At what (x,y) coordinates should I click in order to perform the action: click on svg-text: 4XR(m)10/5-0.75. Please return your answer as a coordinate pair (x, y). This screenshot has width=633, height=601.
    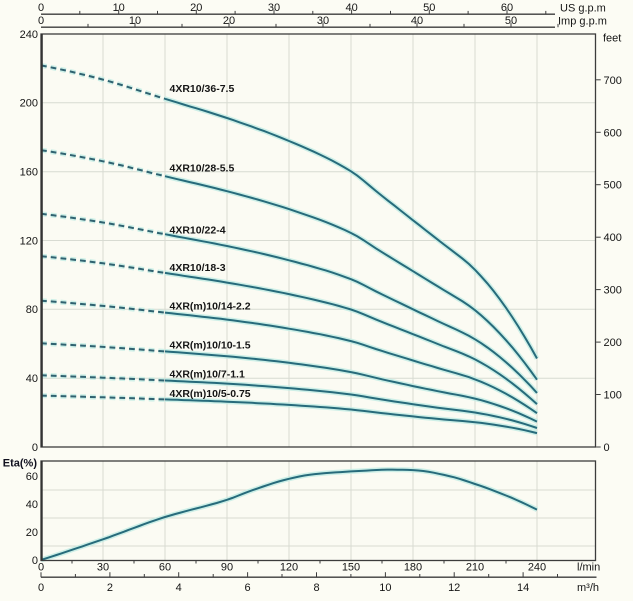
    Looking at the image, I should click on (210, 394).